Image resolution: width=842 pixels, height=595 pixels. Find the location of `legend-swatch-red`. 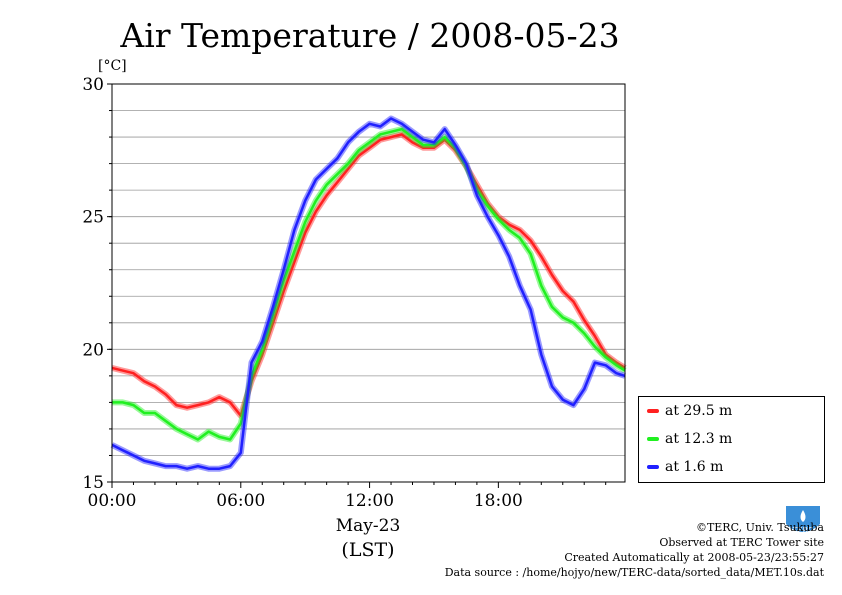

legend-swatch-red is located at coordinates (653, 411).